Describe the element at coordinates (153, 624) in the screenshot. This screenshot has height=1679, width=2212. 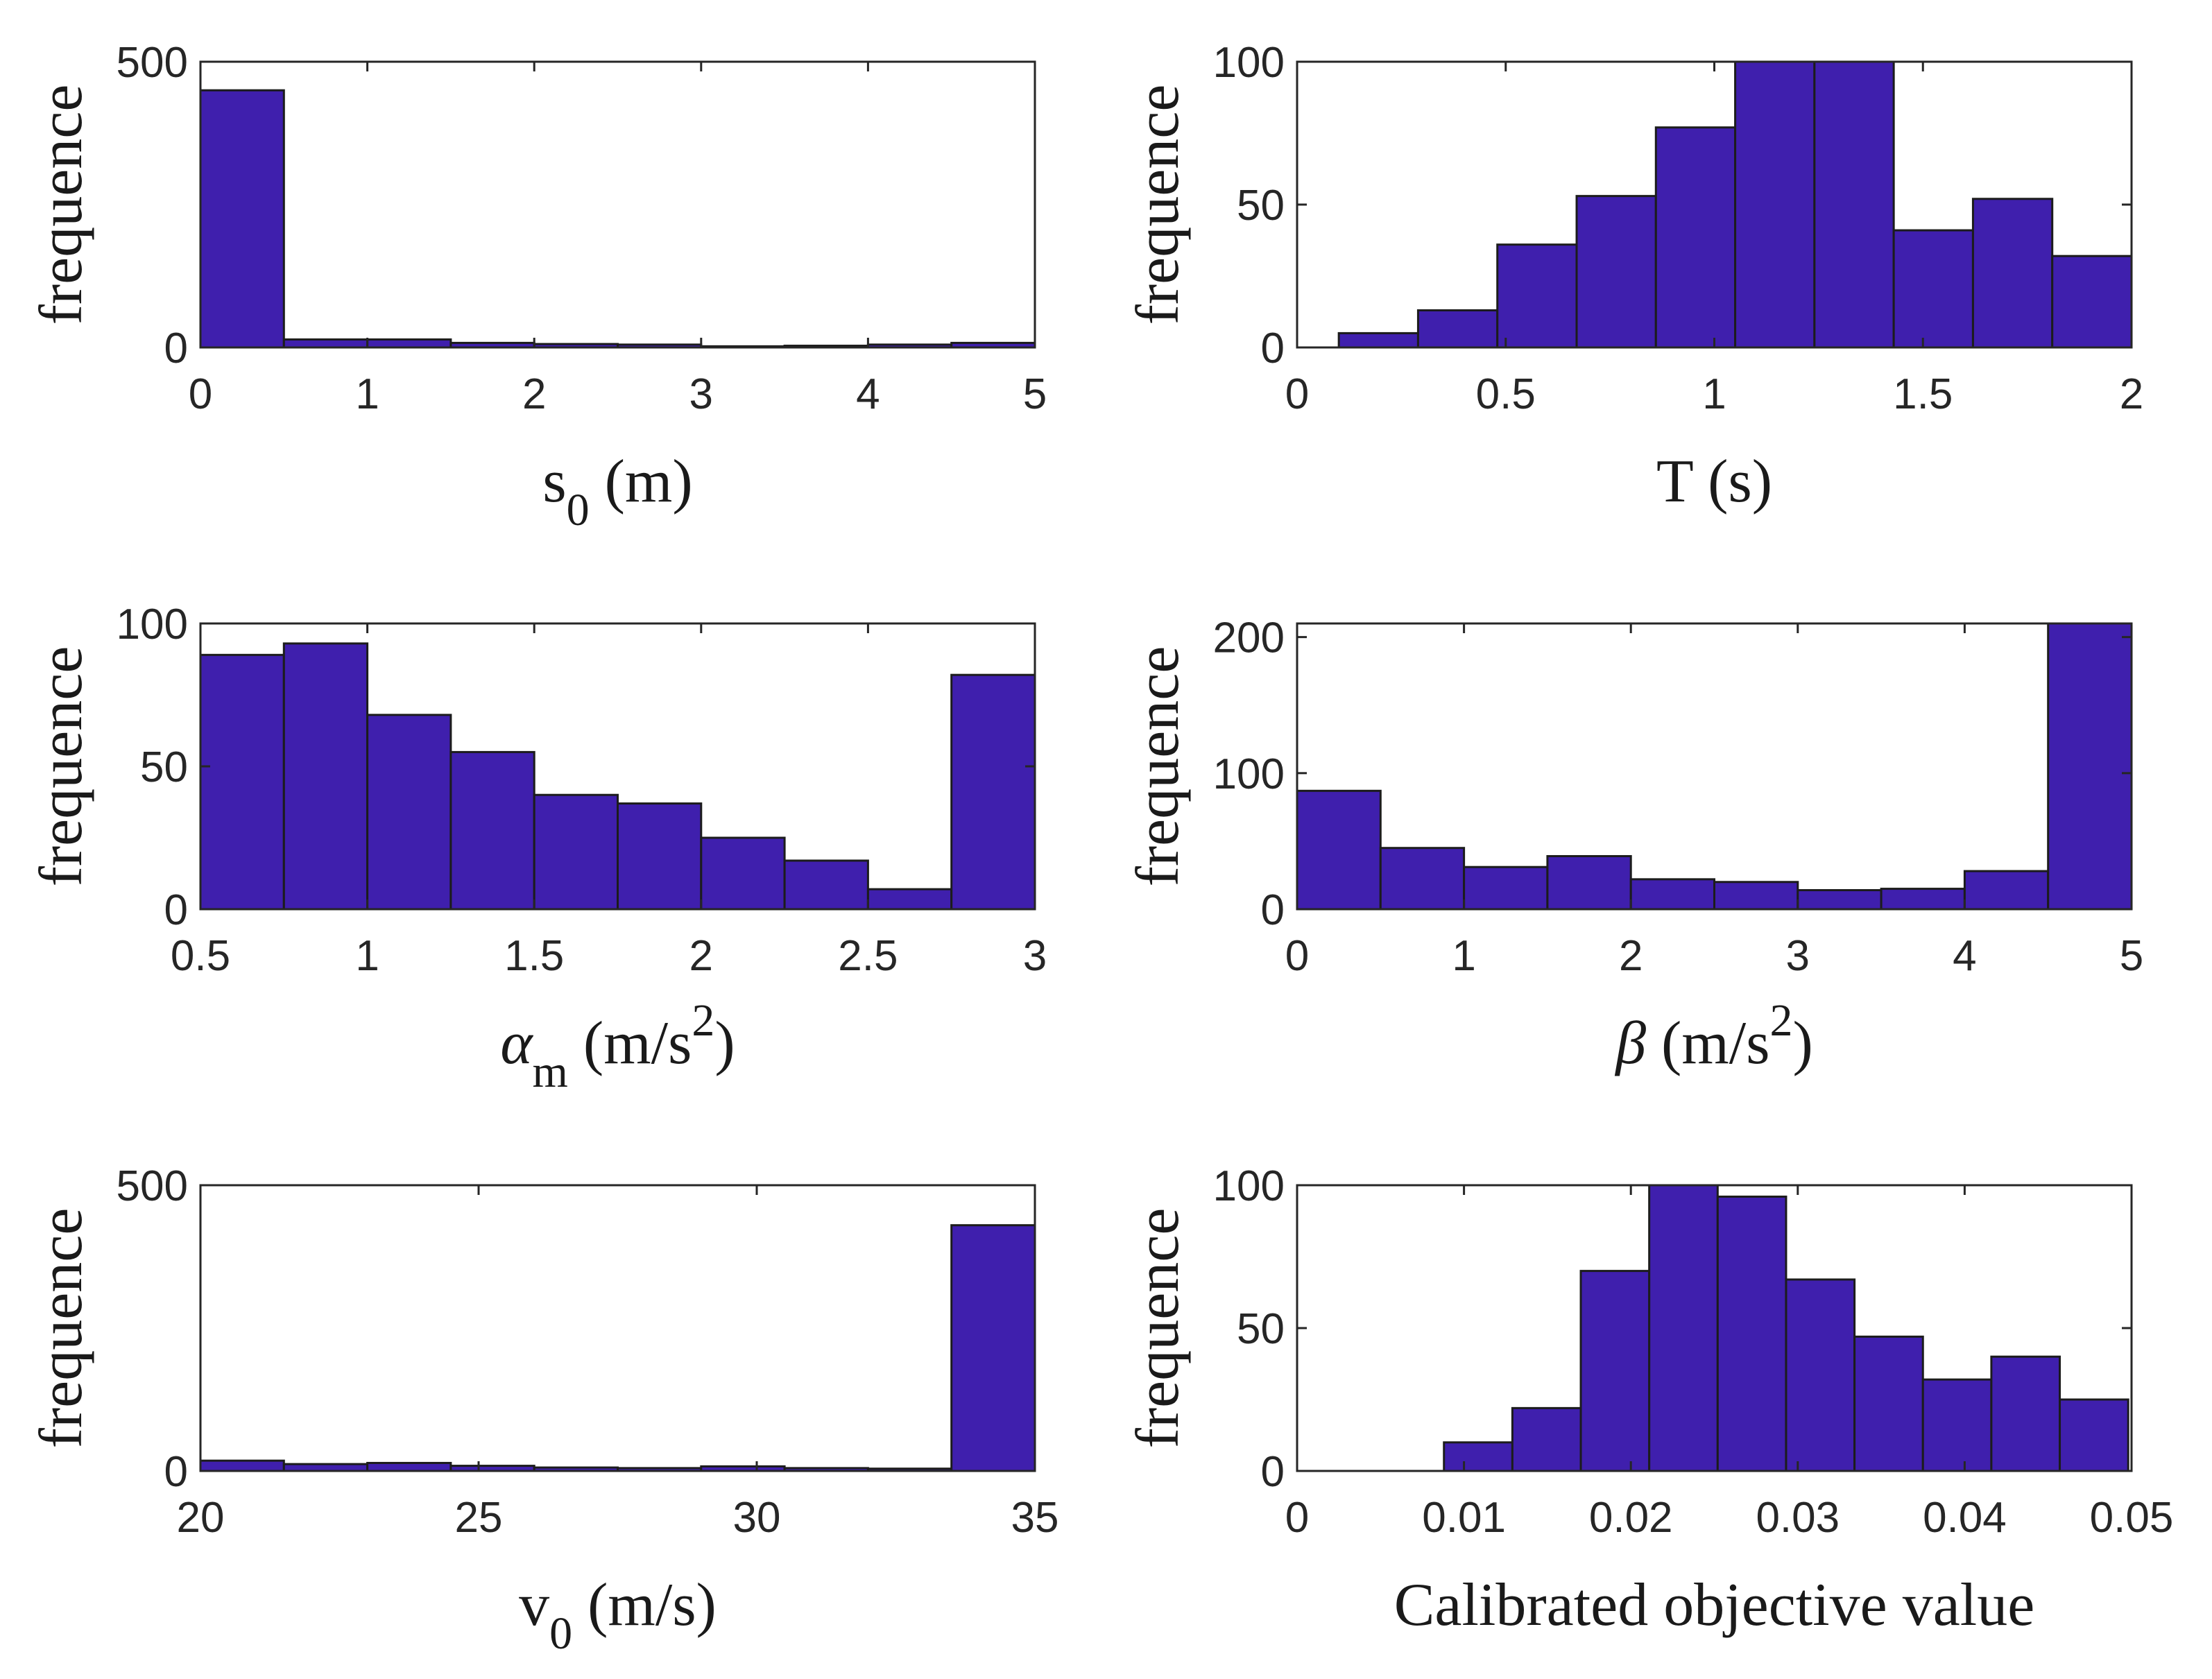
I see `ytick-label-alpha_m-2: 100` at that location.